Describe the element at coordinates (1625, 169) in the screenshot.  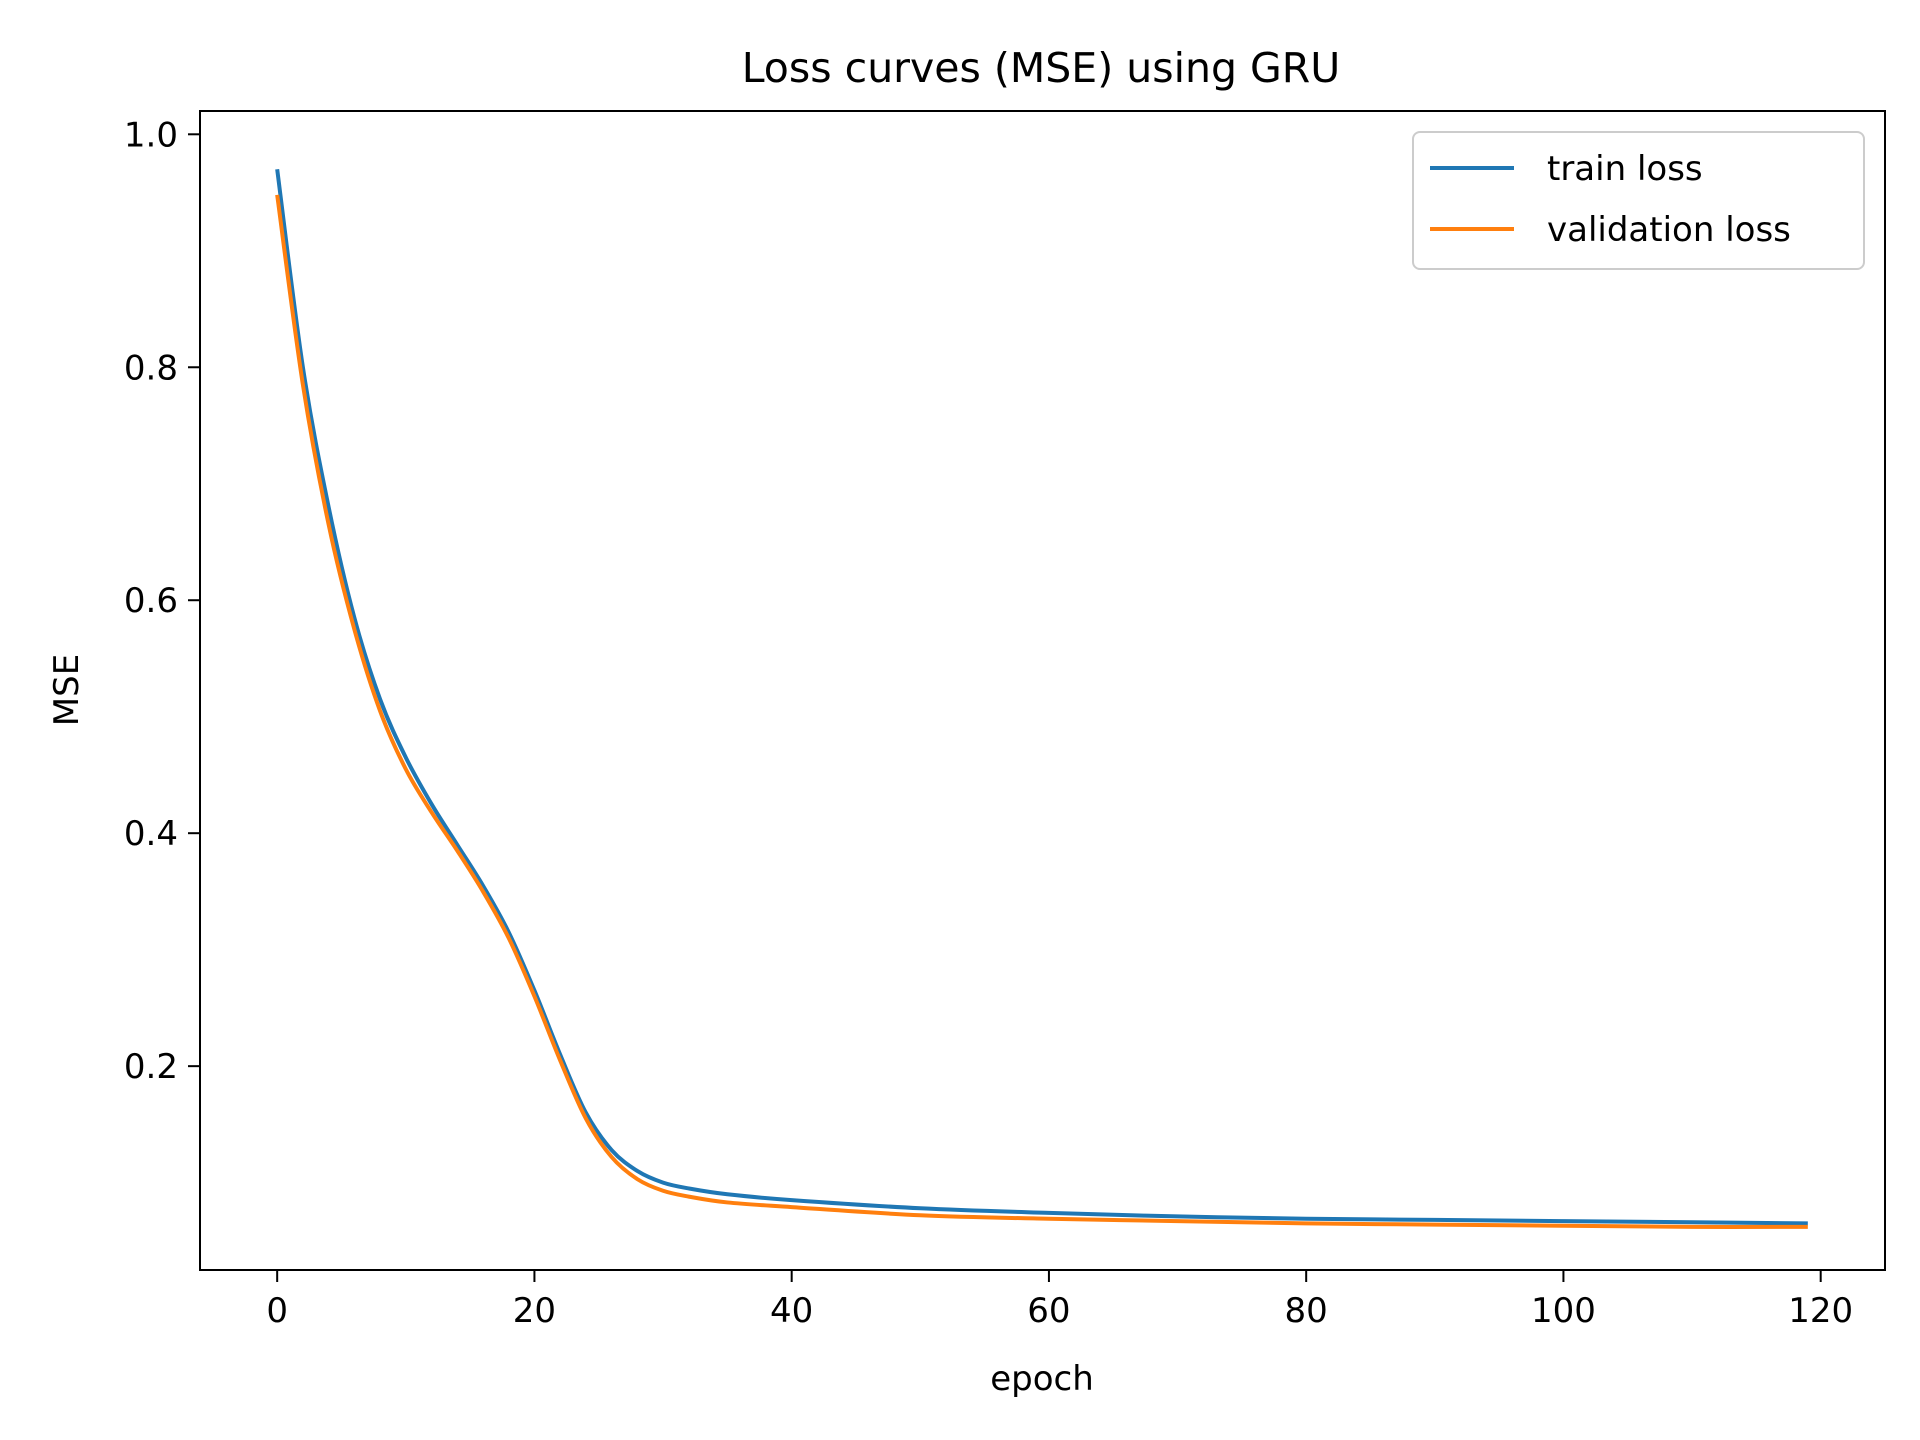
I see `legend-label-train-loss: train loss` at that location.